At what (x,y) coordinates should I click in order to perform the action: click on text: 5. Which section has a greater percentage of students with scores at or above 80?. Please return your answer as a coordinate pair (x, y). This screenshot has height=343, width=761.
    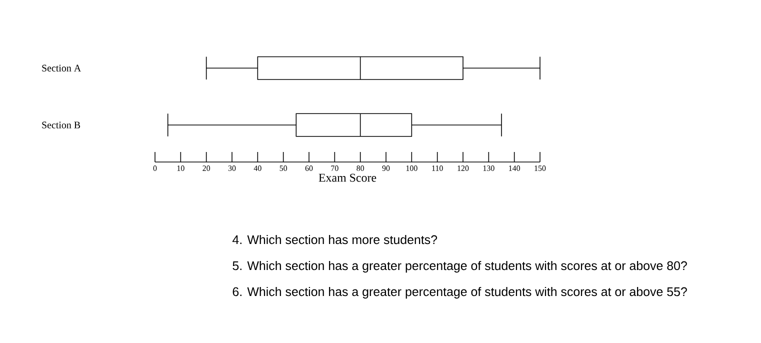
    Looking at the image, I should click on (459, 266).